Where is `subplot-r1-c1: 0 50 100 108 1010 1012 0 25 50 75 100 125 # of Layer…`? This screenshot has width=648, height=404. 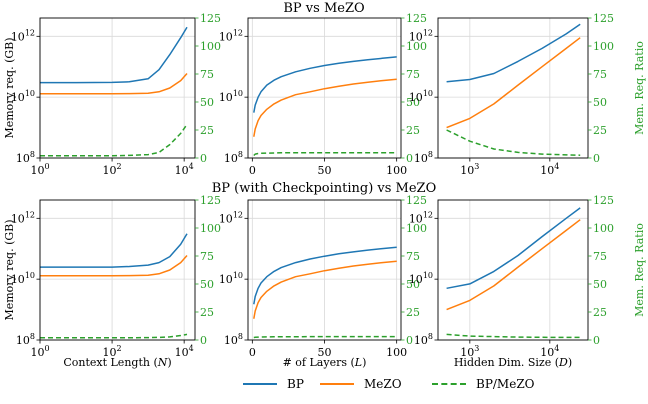 subplot-r1-c1: 0 50 100 108 1010 1012 0 25 50 75 100 125 # of Layer… is located at coordinates (323, 281).